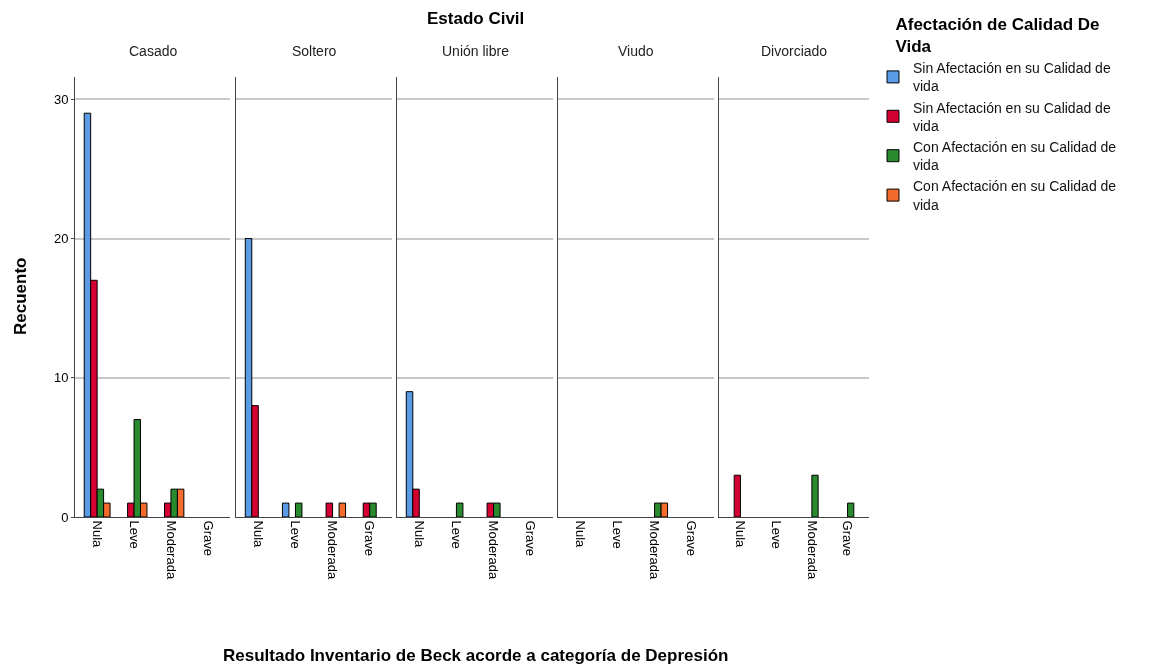  I want to click on y-tick-label: 10, so click(61, 378).